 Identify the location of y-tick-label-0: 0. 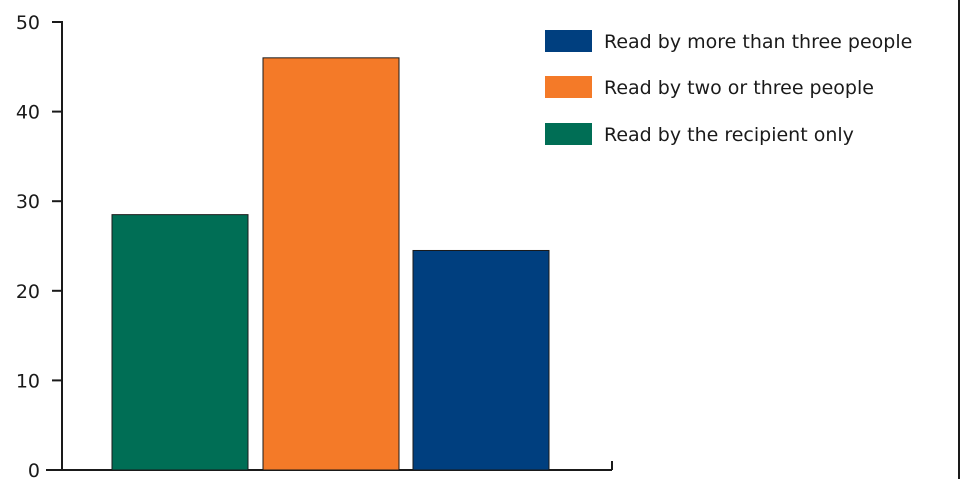
(34, 469).